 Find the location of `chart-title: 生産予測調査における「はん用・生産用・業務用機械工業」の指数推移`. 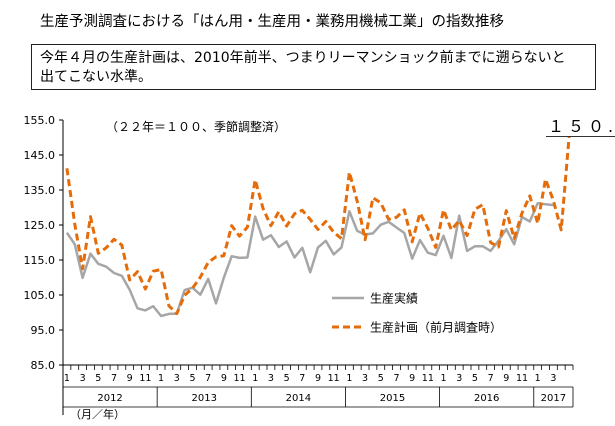

chart-title: 生産予測調査における「はん用・生産用・業務用機械工業」の指数推移 is located at coordinates (272, 22).